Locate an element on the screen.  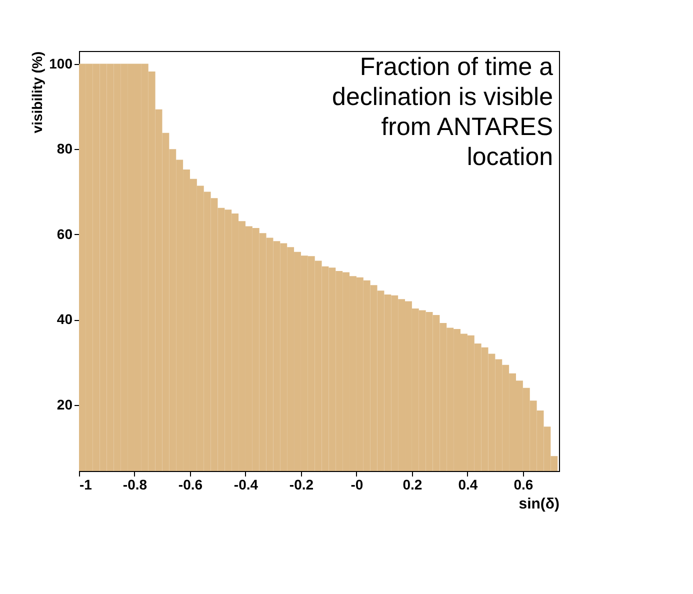
annotation: Fraction of time a declination is visible from ANTARES location is located at coordinates (443, 112).